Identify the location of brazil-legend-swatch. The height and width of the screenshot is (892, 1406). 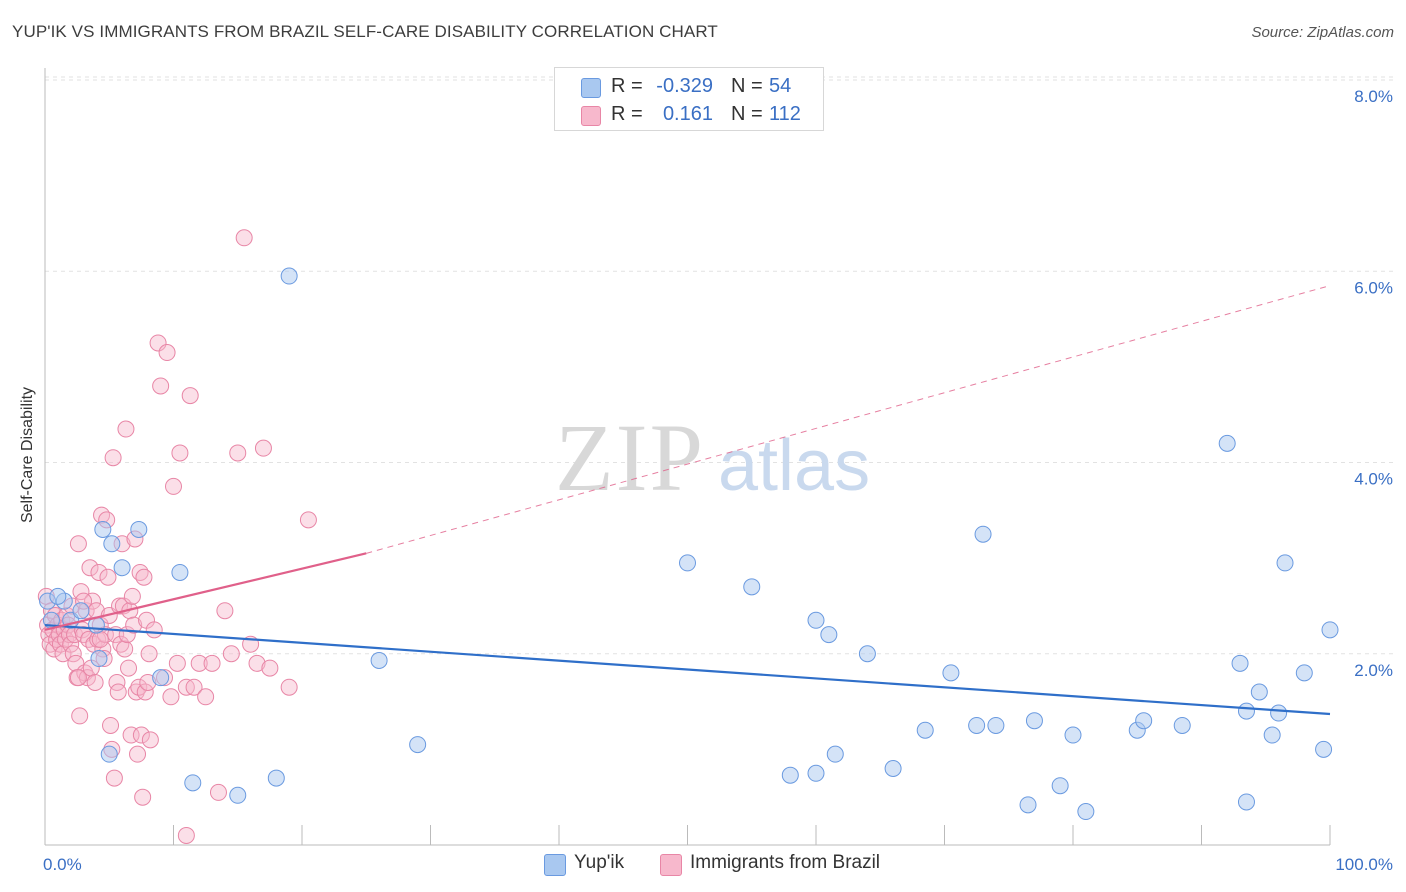
(671, 865).